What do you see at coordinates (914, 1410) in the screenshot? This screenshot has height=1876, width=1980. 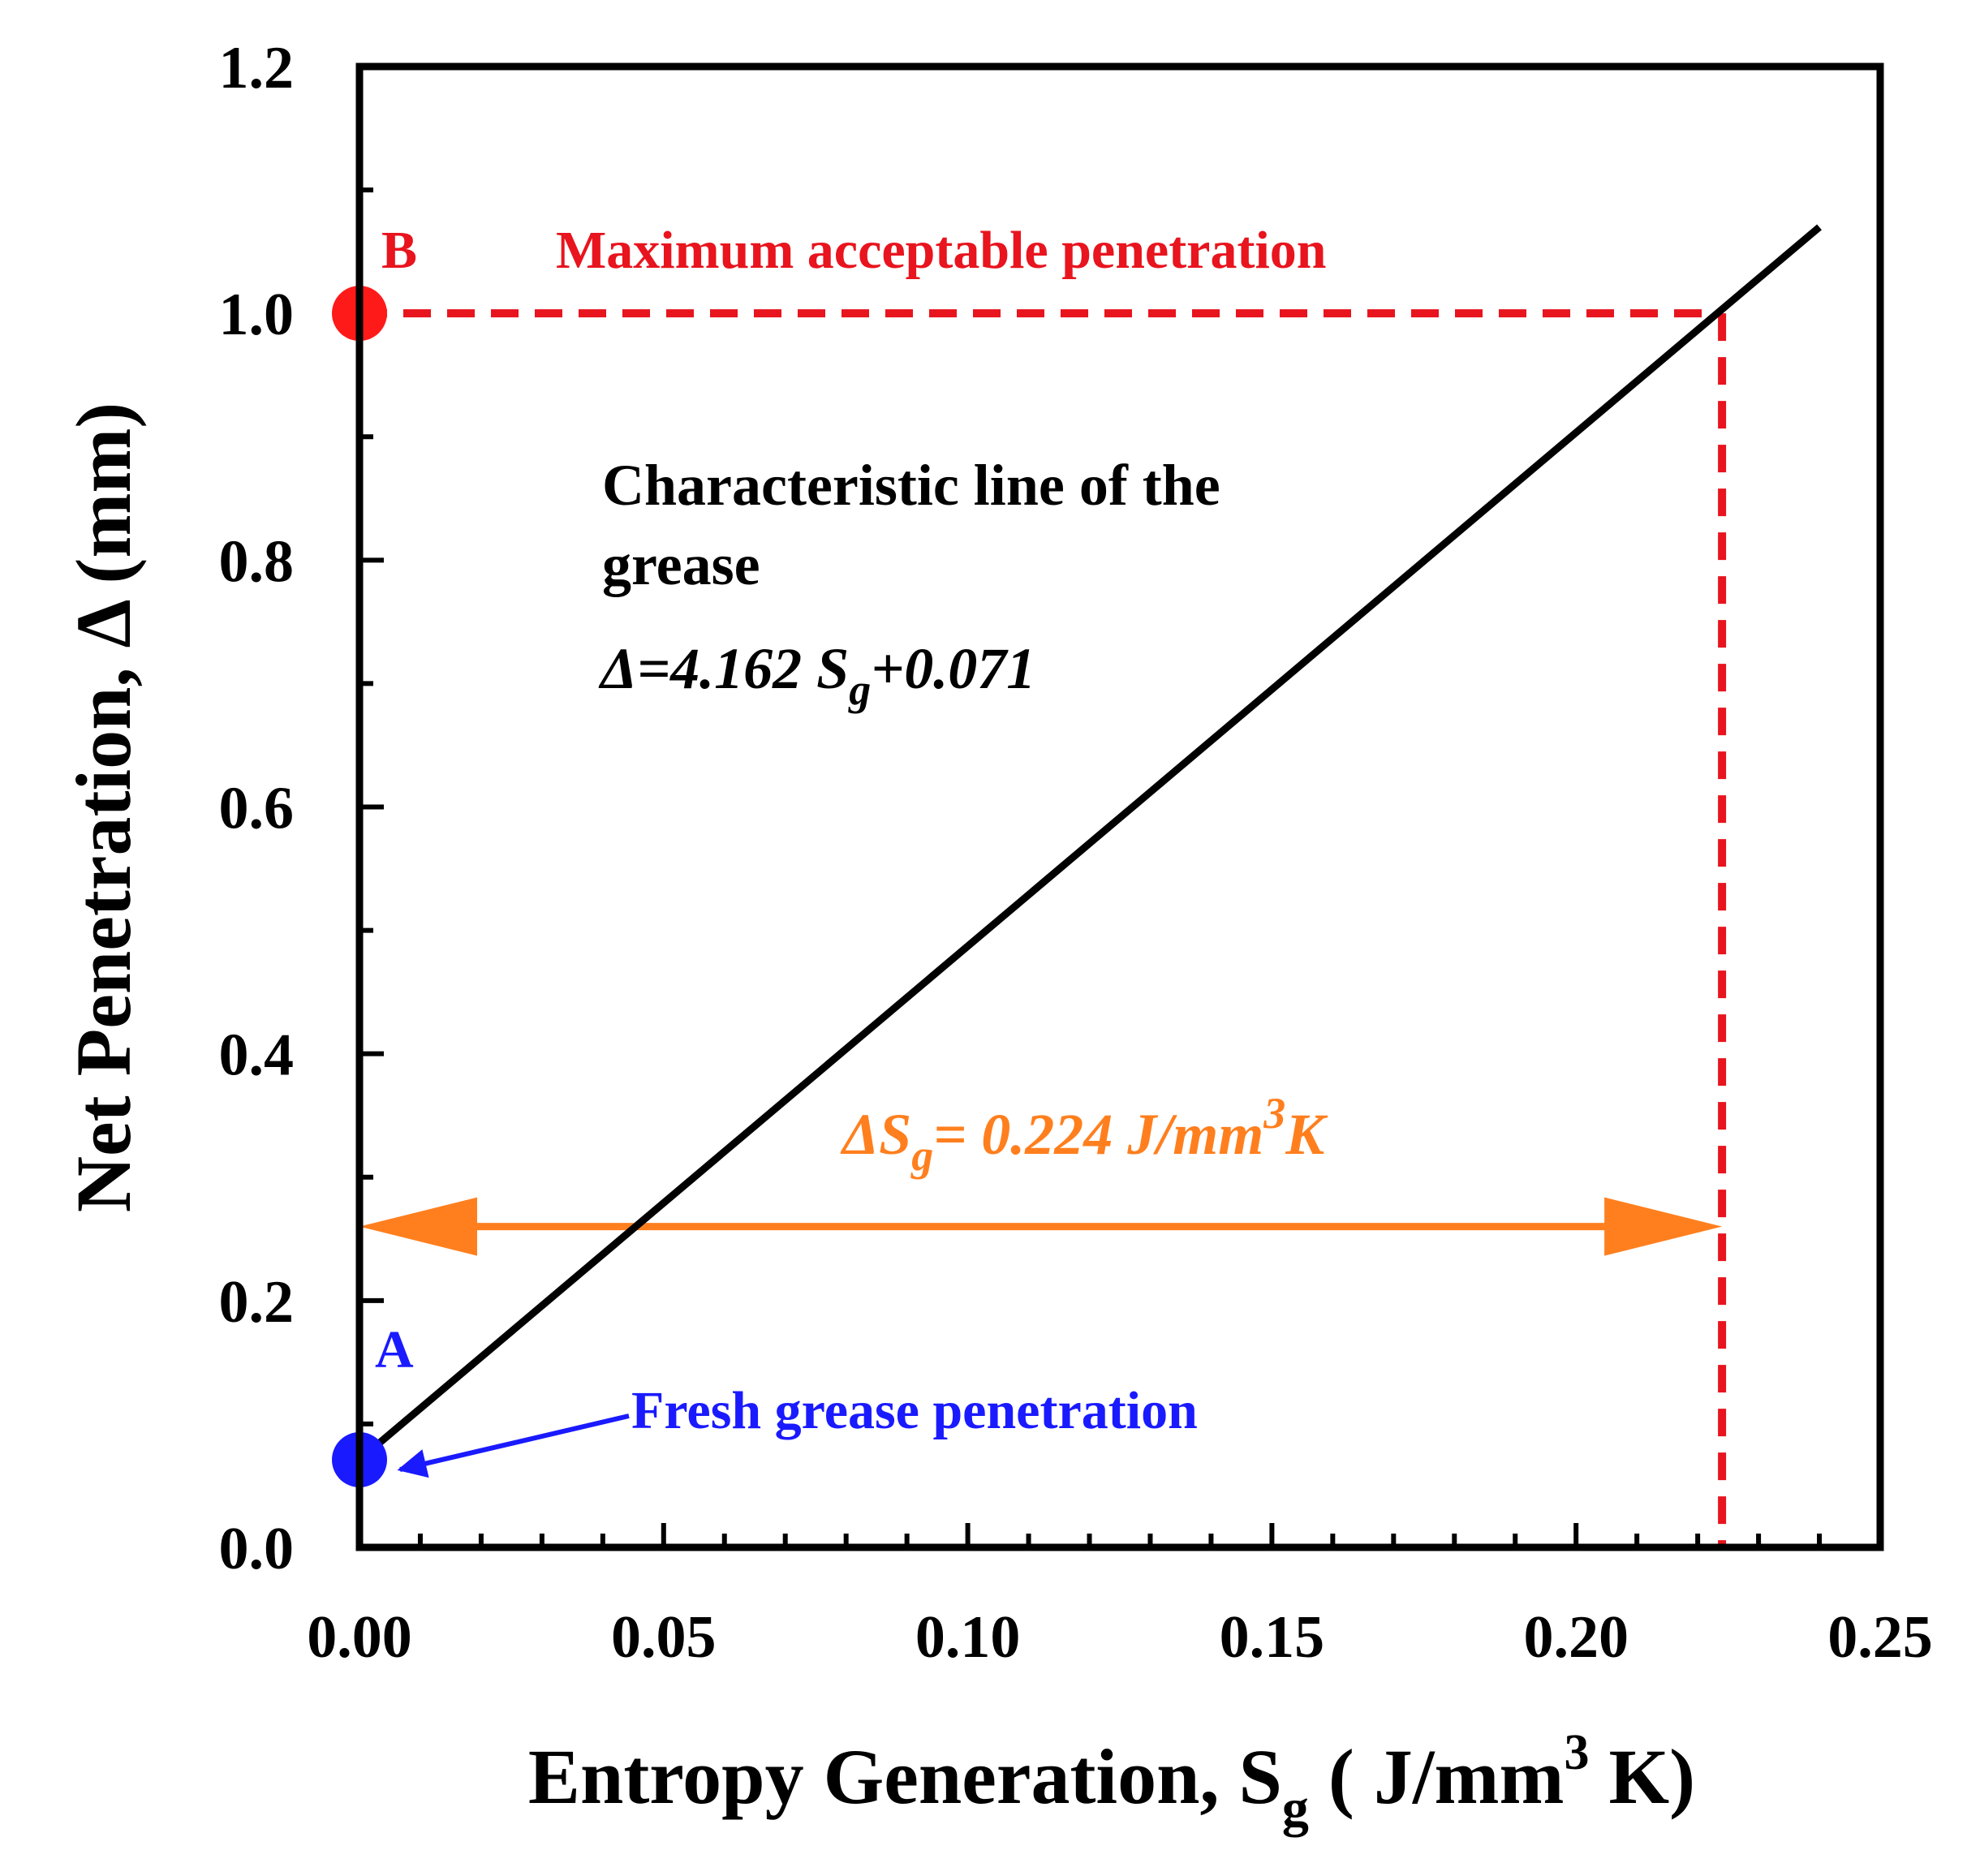 I see `fresh-grease-label: Fresh grease penetration` at bounding box center [914, 1410].